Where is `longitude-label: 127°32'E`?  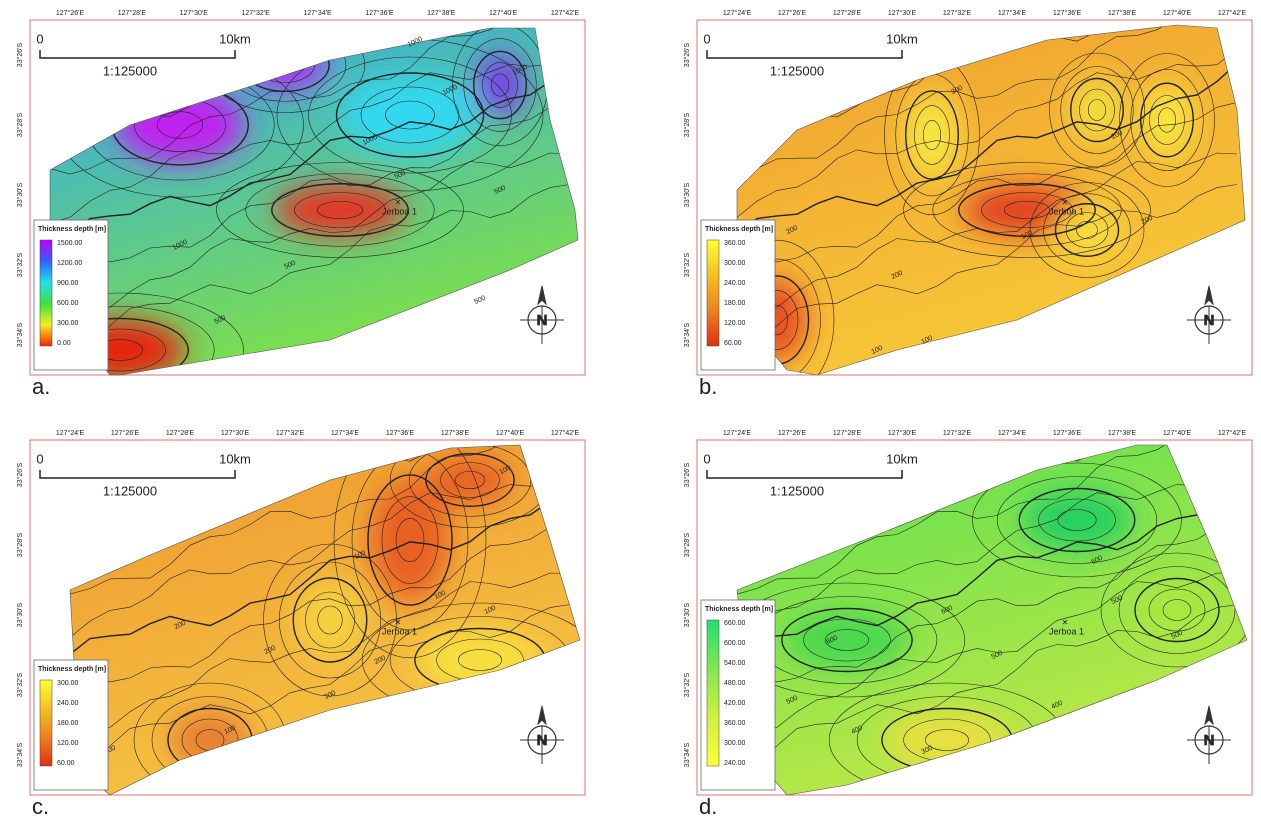
longitude-label: 127°32'E is located at coordinates (255, 13).